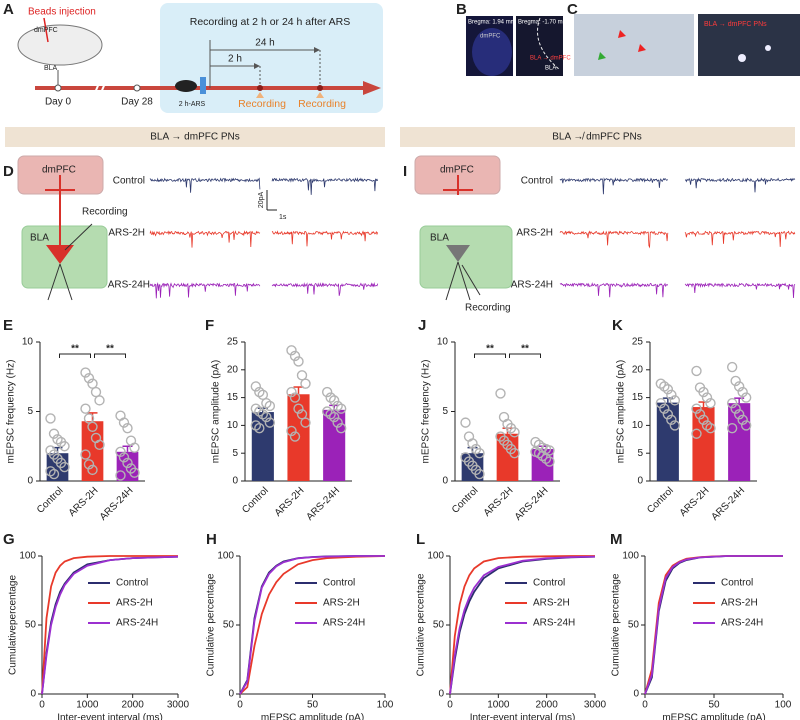 This screenshot has height=720, width=800. Describe the element at coordinates (58, 102) in the screenshot. I see `day-label: Day 0` at that location.